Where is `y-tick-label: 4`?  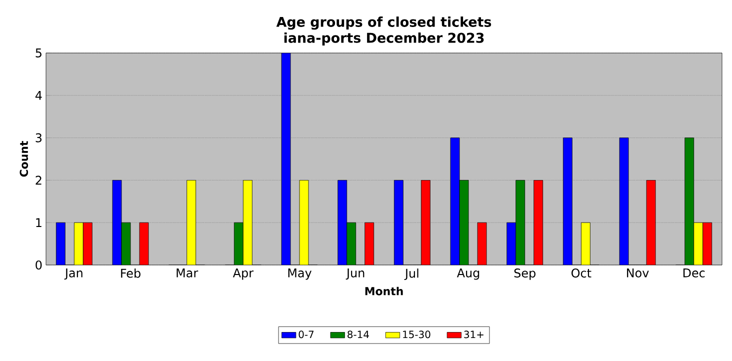 y-tick-label: 4 is located at coordinates (38, 95).